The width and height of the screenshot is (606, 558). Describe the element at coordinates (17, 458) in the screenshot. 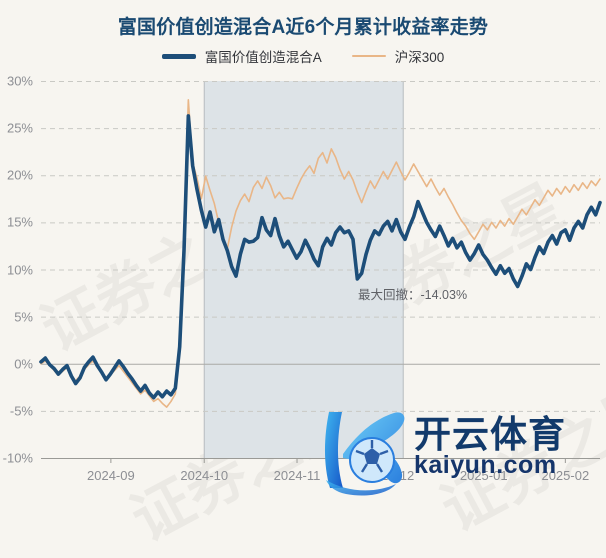

I see `y-axis-tick-label: -10%` at that location.